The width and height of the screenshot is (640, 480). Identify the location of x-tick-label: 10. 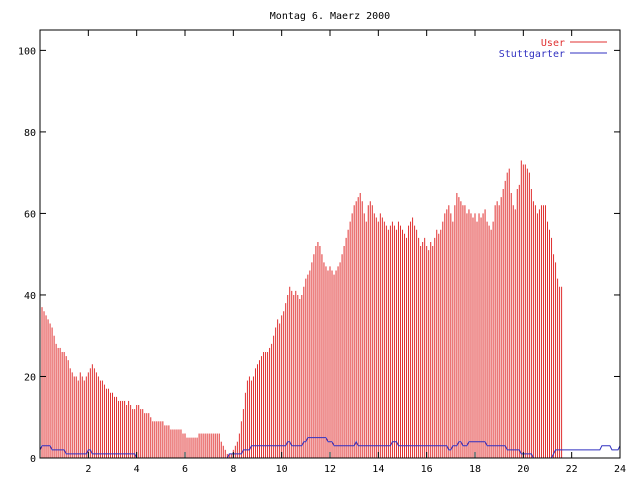
(282, 469).